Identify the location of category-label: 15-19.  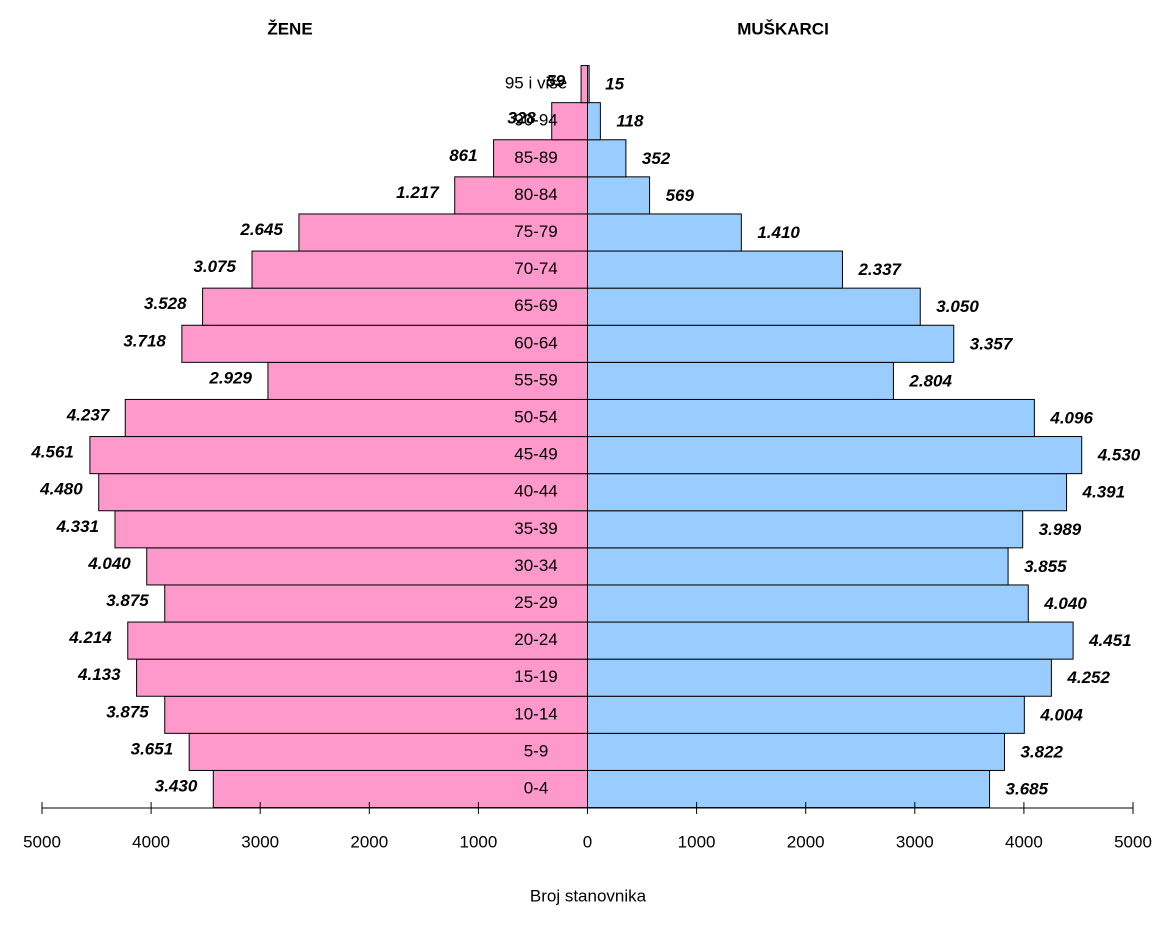
(535, 676).